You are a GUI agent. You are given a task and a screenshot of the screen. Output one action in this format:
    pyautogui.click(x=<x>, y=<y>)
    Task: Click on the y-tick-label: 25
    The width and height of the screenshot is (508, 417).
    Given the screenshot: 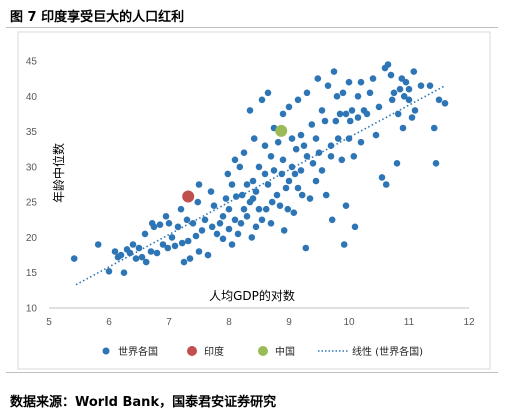 What is the action you would take?
    pyautogui.click(x=32, y=203)
    